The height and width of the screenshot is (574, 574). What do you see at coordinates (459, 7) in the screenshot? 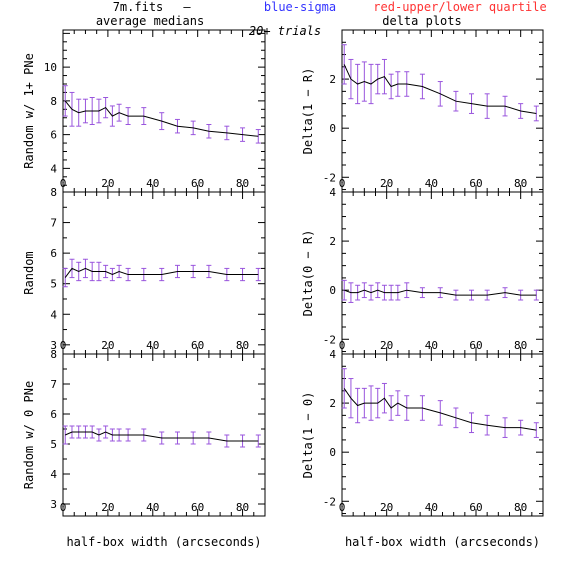
I see `legend-red-quartile: red-upper/lower quartile` at bounding box center [459, 7].